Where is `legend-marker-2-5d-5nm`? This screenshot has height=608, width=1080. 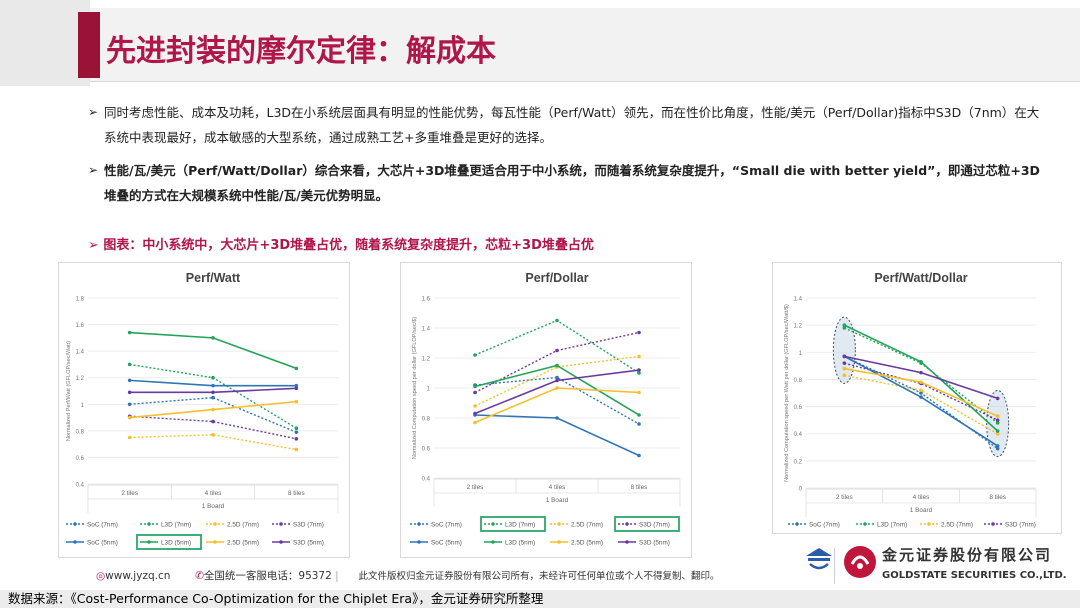
legend-marker-2-5d-5nm is located at coordinates (559, 542).